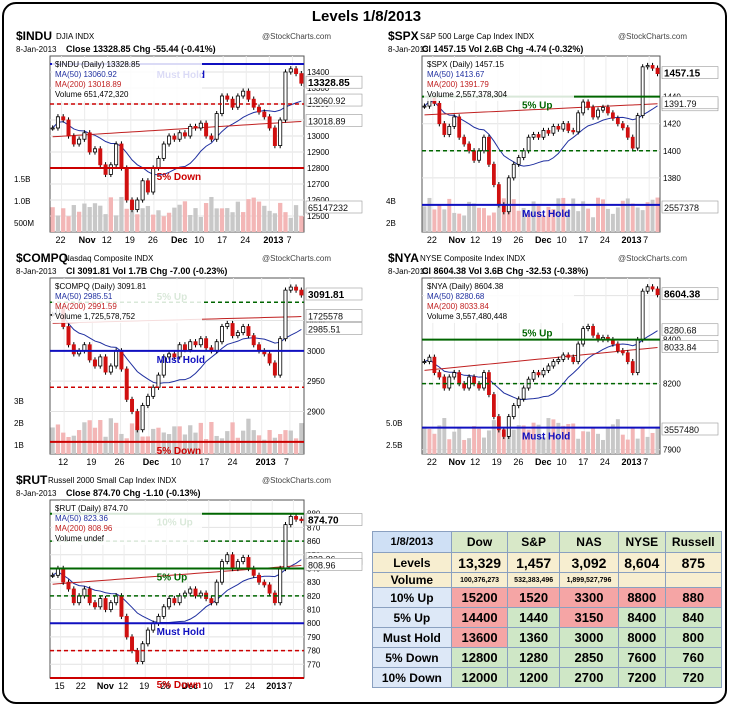 This screenshot has height=708, width=731. Describe the element at coordinates (318, 136) in the screenshot. I see `y-tick-label: 13000` at that location.